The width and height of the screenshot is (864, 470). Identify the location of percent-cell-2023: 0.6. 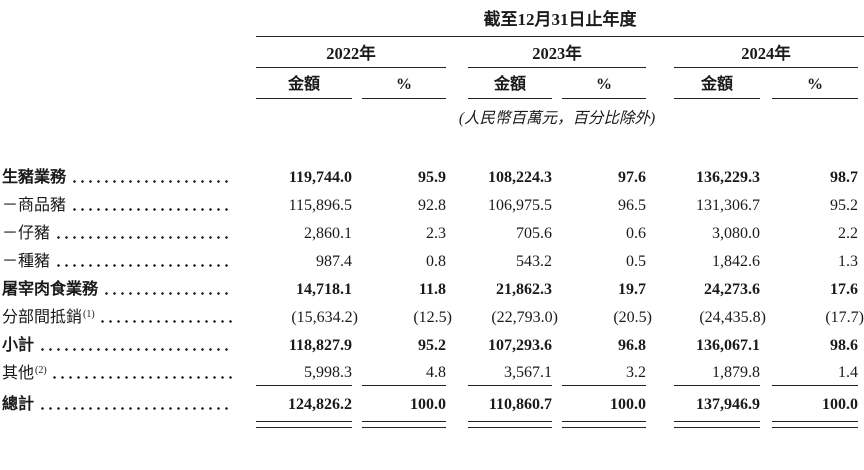
(636, 233).